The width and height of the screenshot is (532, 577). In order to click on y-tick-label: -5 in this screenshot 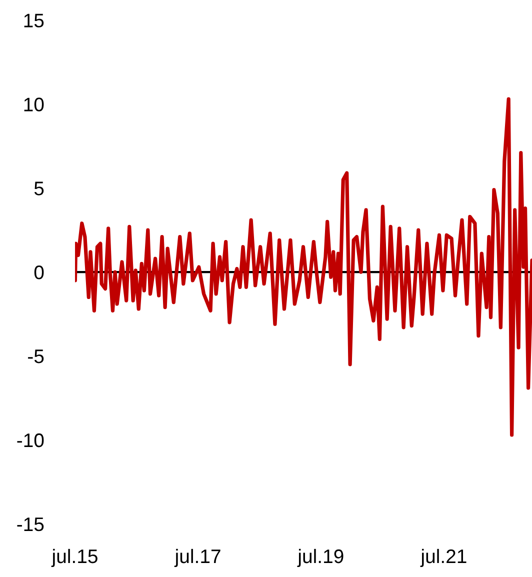, I will do `click(36, 357)`.